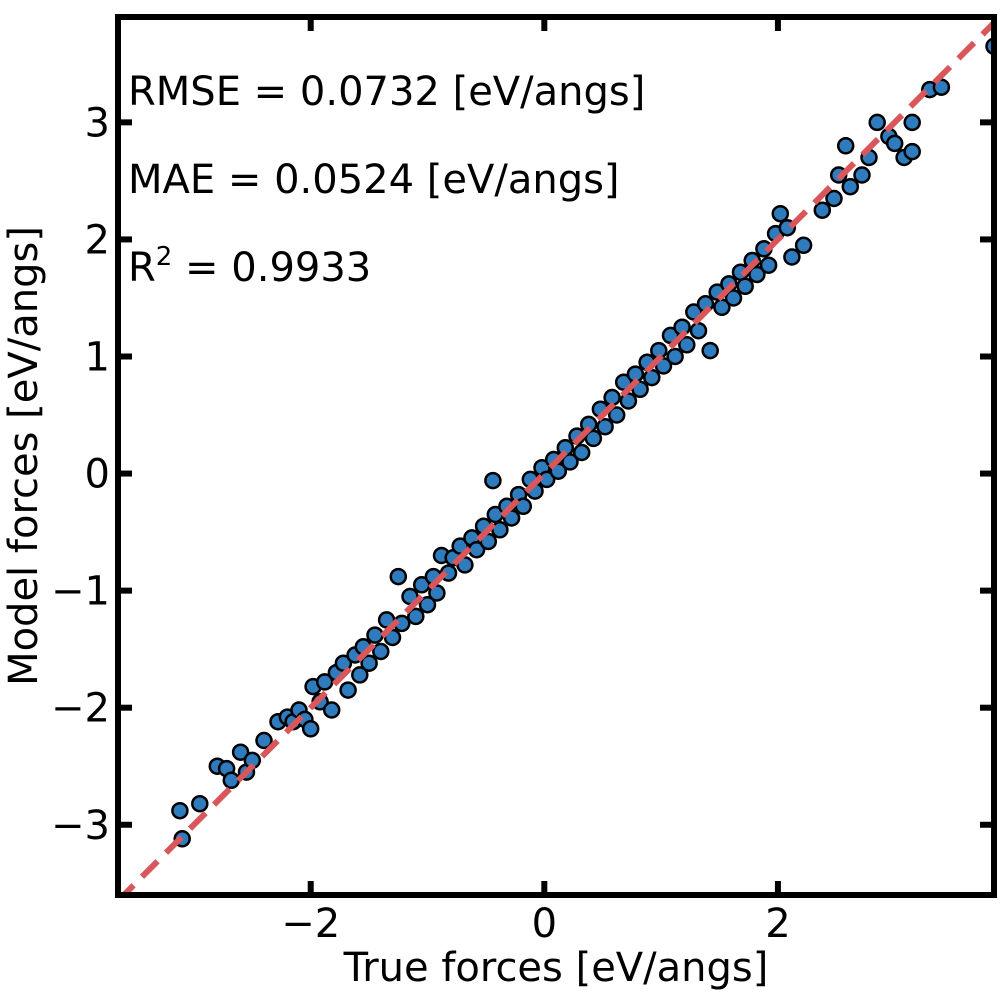 The width and height of the screenshot is (1000, 1000). What do you see at coordinates (97, 123) in the screenshot?
I see `y-tick-label: 3` at bounding box center [97, 123].